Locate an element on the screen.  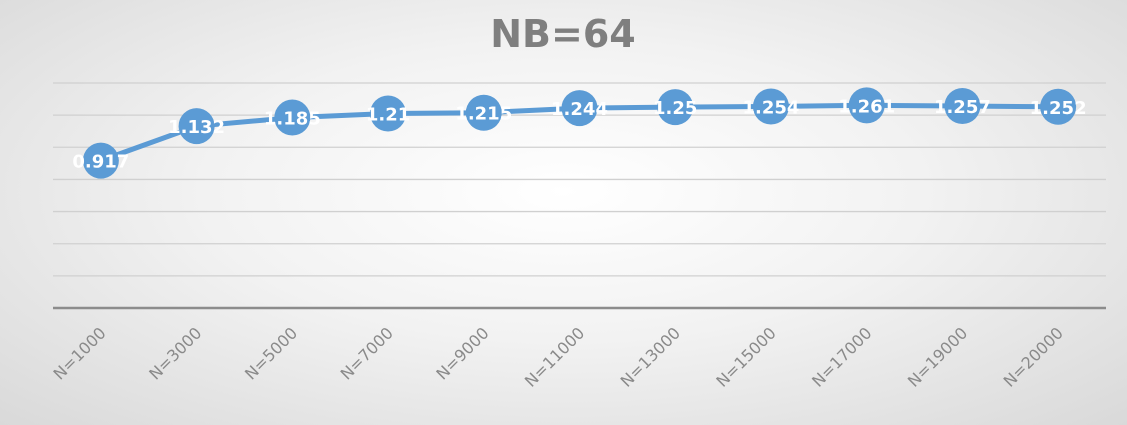
data-label: 1.252 is located at coordinates (1058, 108).